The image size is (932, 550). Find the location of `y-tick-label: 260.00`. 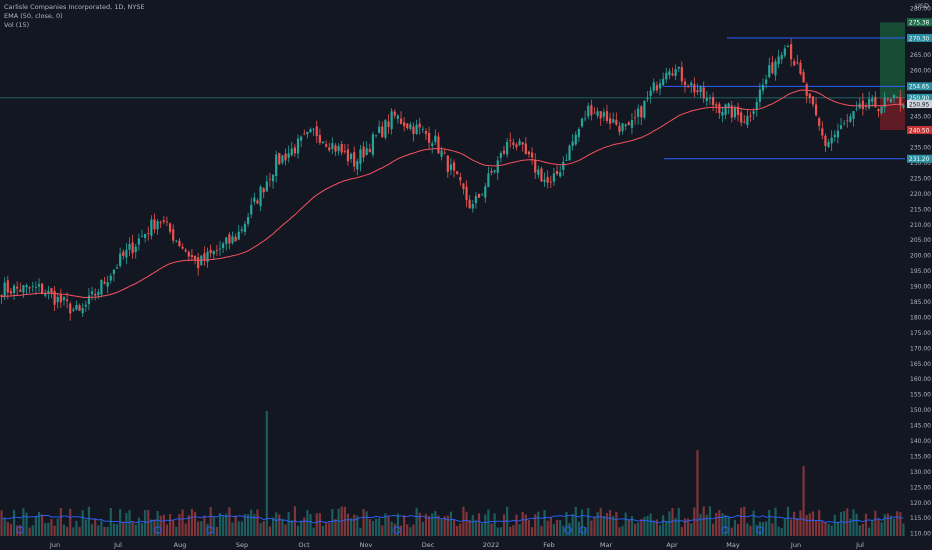

y-tick-label: 260.00 is located at coordinates (920, 70).